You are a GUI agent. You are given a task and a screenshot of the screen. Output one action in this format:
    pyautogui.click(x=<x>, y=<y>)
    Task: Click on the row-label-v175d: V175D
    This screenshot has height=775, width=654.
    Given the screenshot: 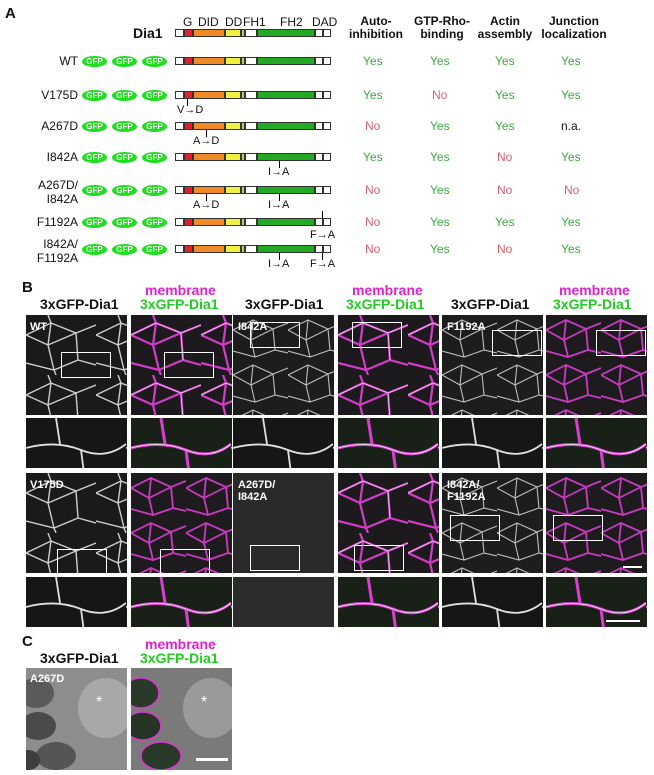 What is the action you would take?
    pyautogui.click(x=59, y=95)
    